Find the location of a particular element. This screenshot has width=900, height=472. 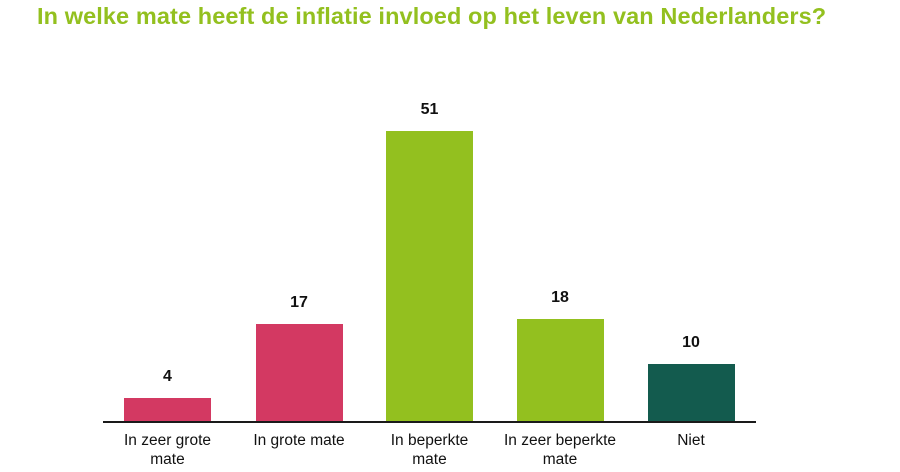

category-label: In zeer grote mate is located at coordinates (167, 450).